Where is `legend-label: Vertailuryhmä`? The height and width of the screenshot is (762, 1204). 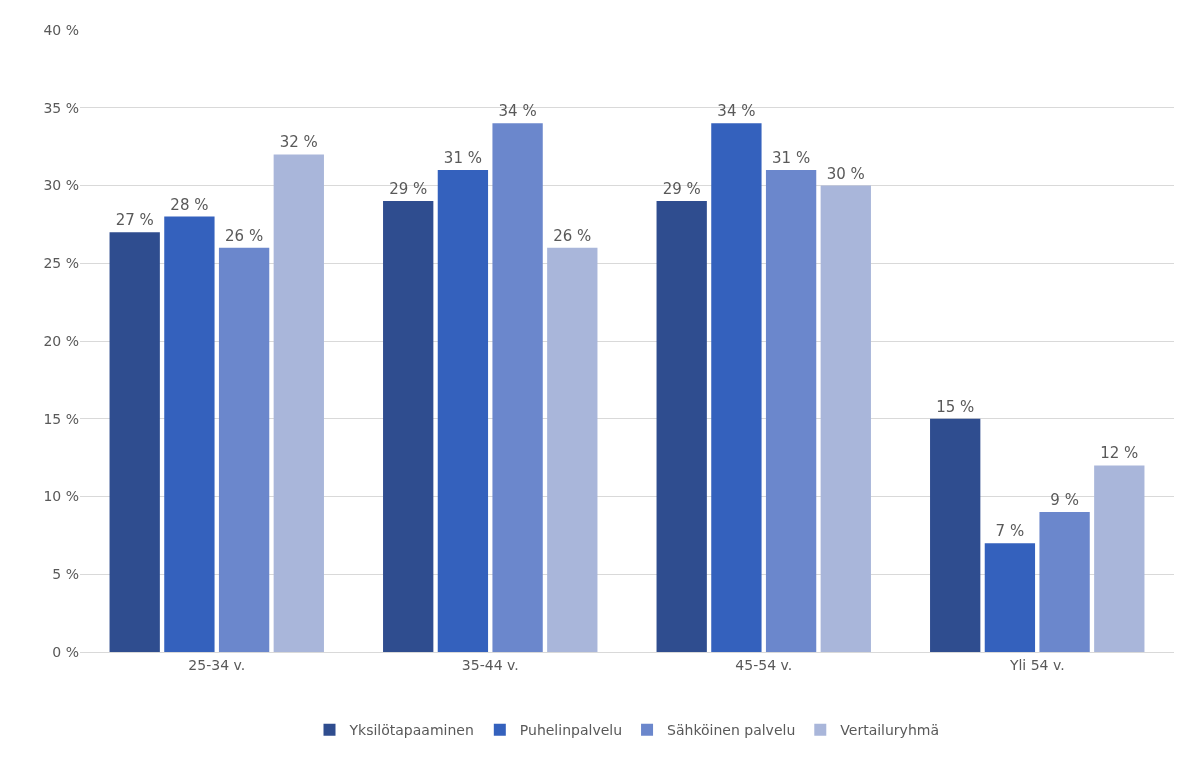 legend-label: Vertailuryhmä is located at coordinates (889, 730).